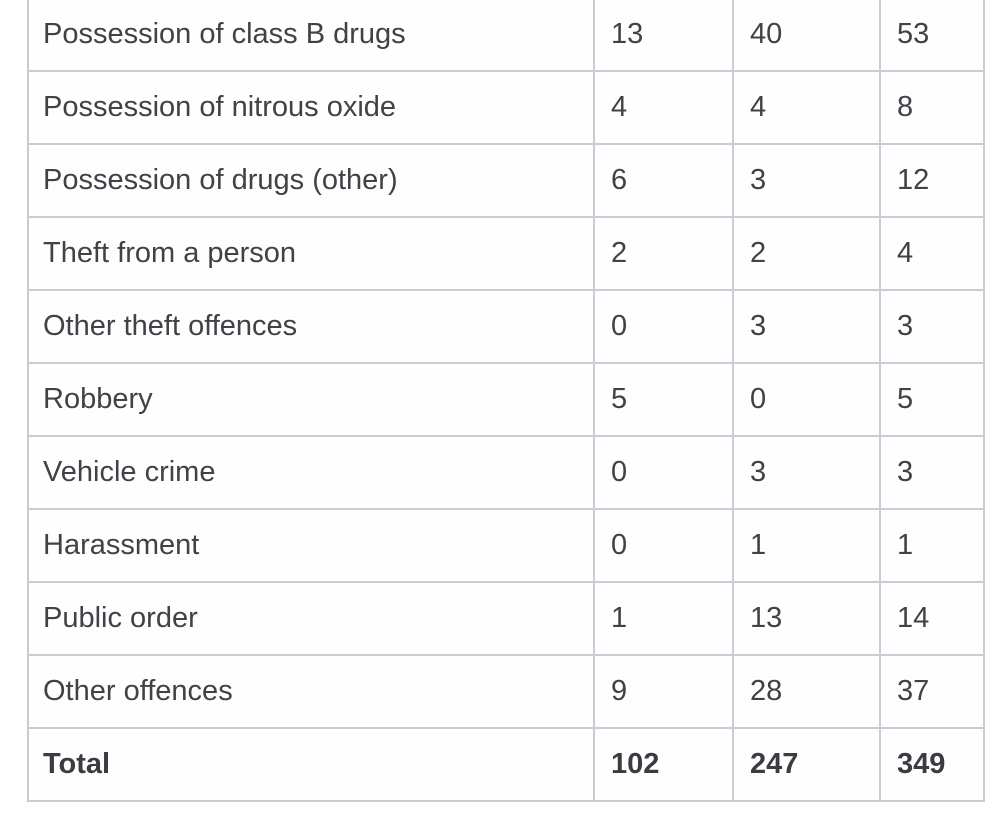 Image resolution: width=1006 pixels, height=820 pixels. Describe the element at coordinates (311, 399) in the screenshot. I see `offence-label-cell: Robbery` at that location.